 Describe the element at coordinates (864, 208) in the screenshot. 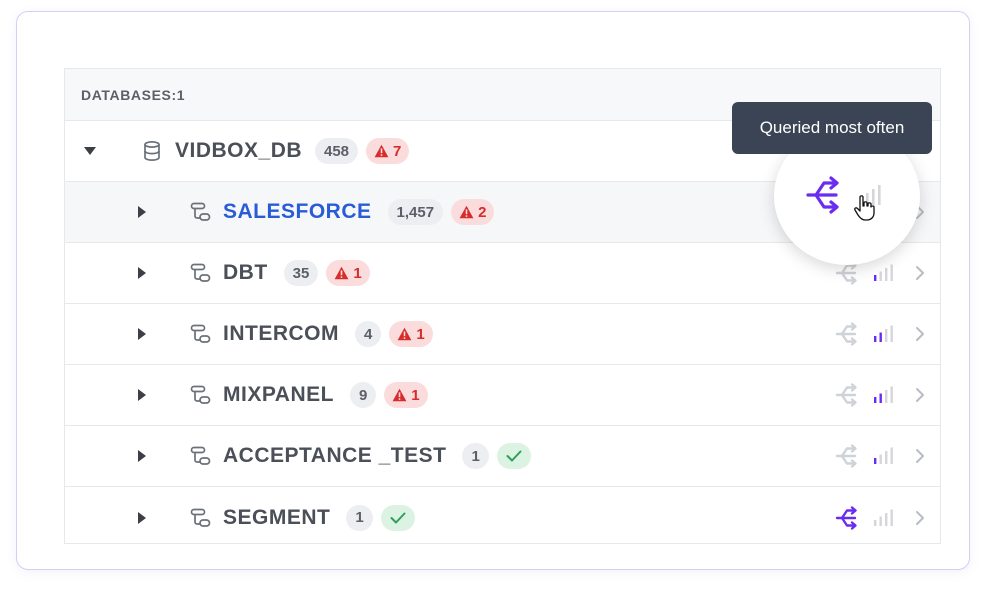

I see `hand-cursor-icon` at that location.